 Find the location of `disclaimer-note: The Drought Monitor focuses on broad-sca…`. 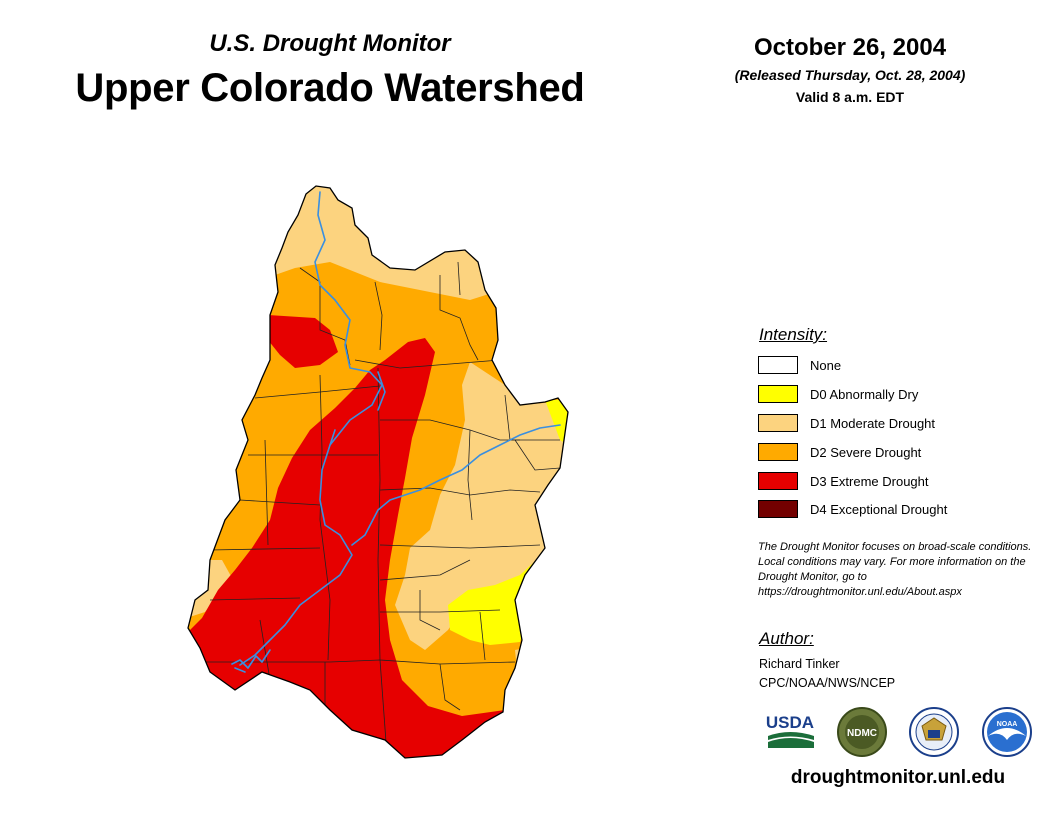

disclaimer-note: The Drought Monitor focuses on broad-sca… is located at coordinates (895, 569).